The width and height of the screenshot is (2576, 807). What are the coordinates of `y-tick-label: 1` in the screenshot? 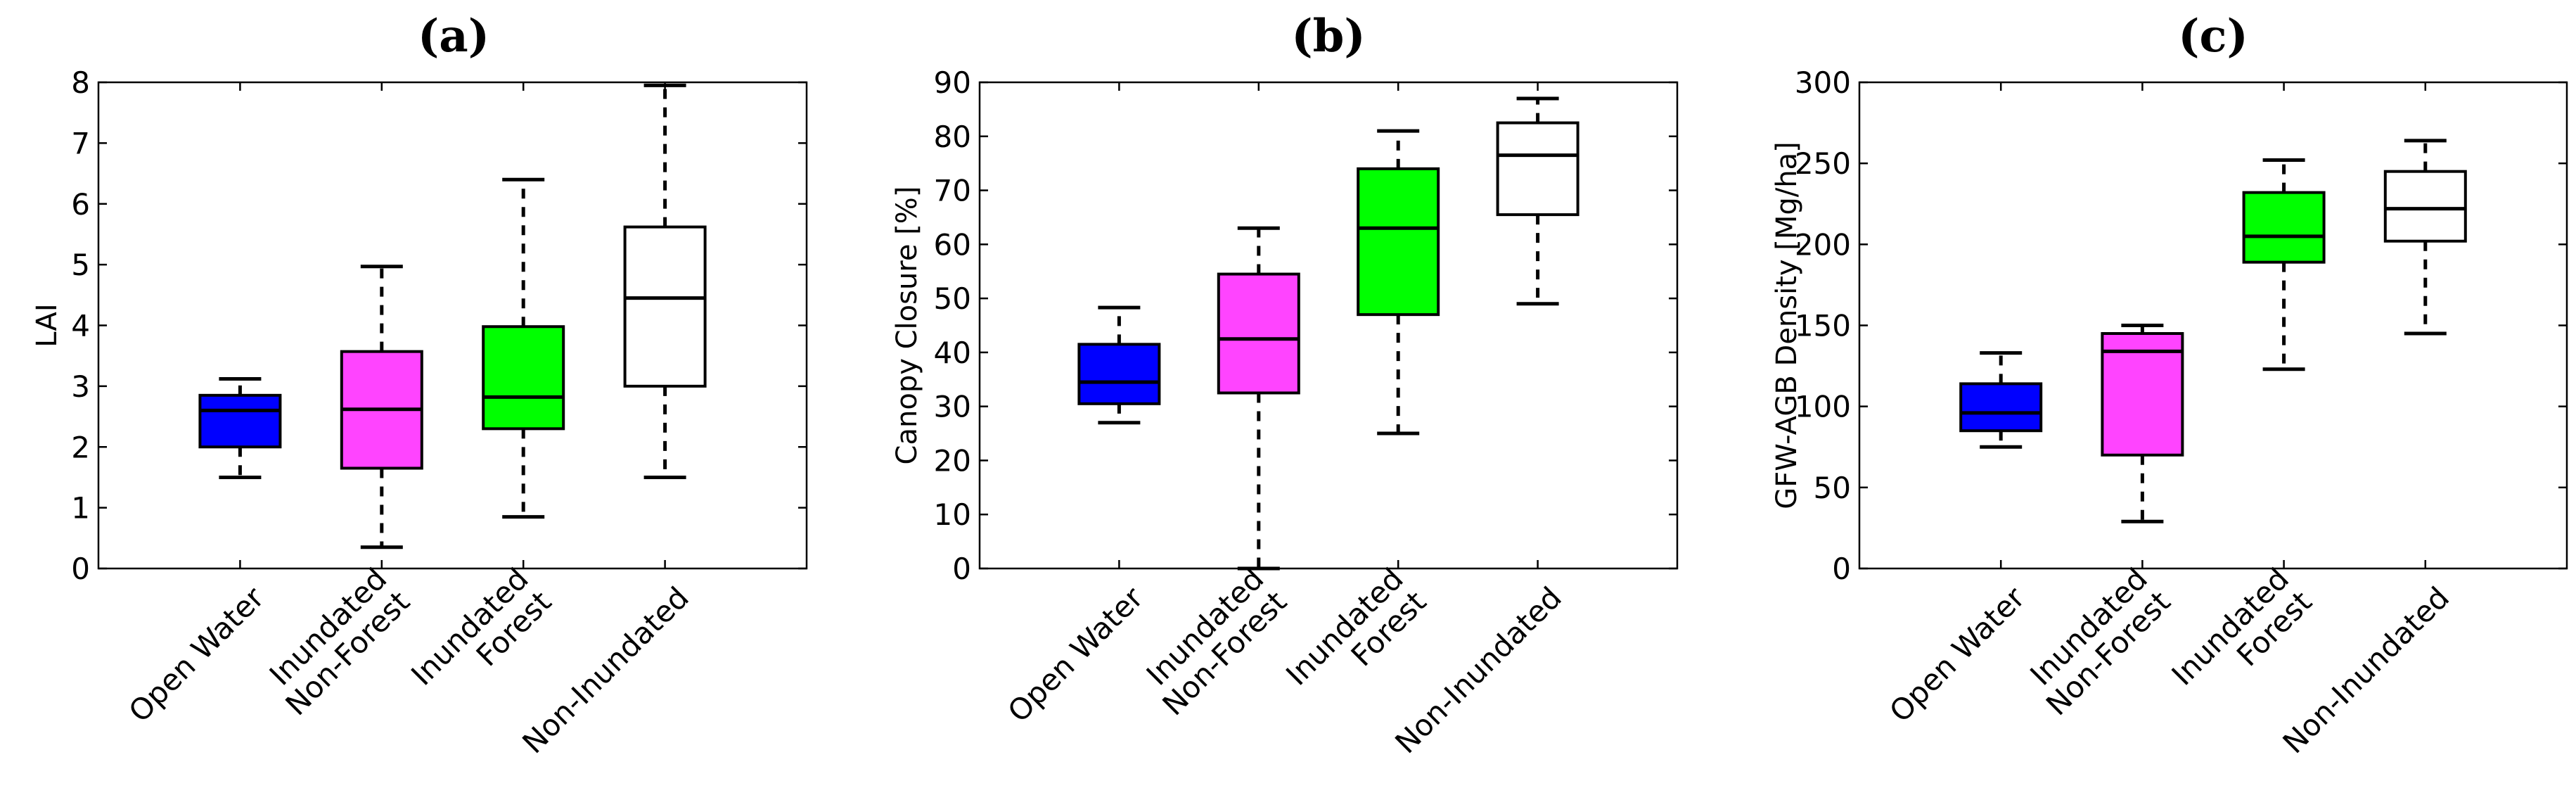 It's located at (80, 508).